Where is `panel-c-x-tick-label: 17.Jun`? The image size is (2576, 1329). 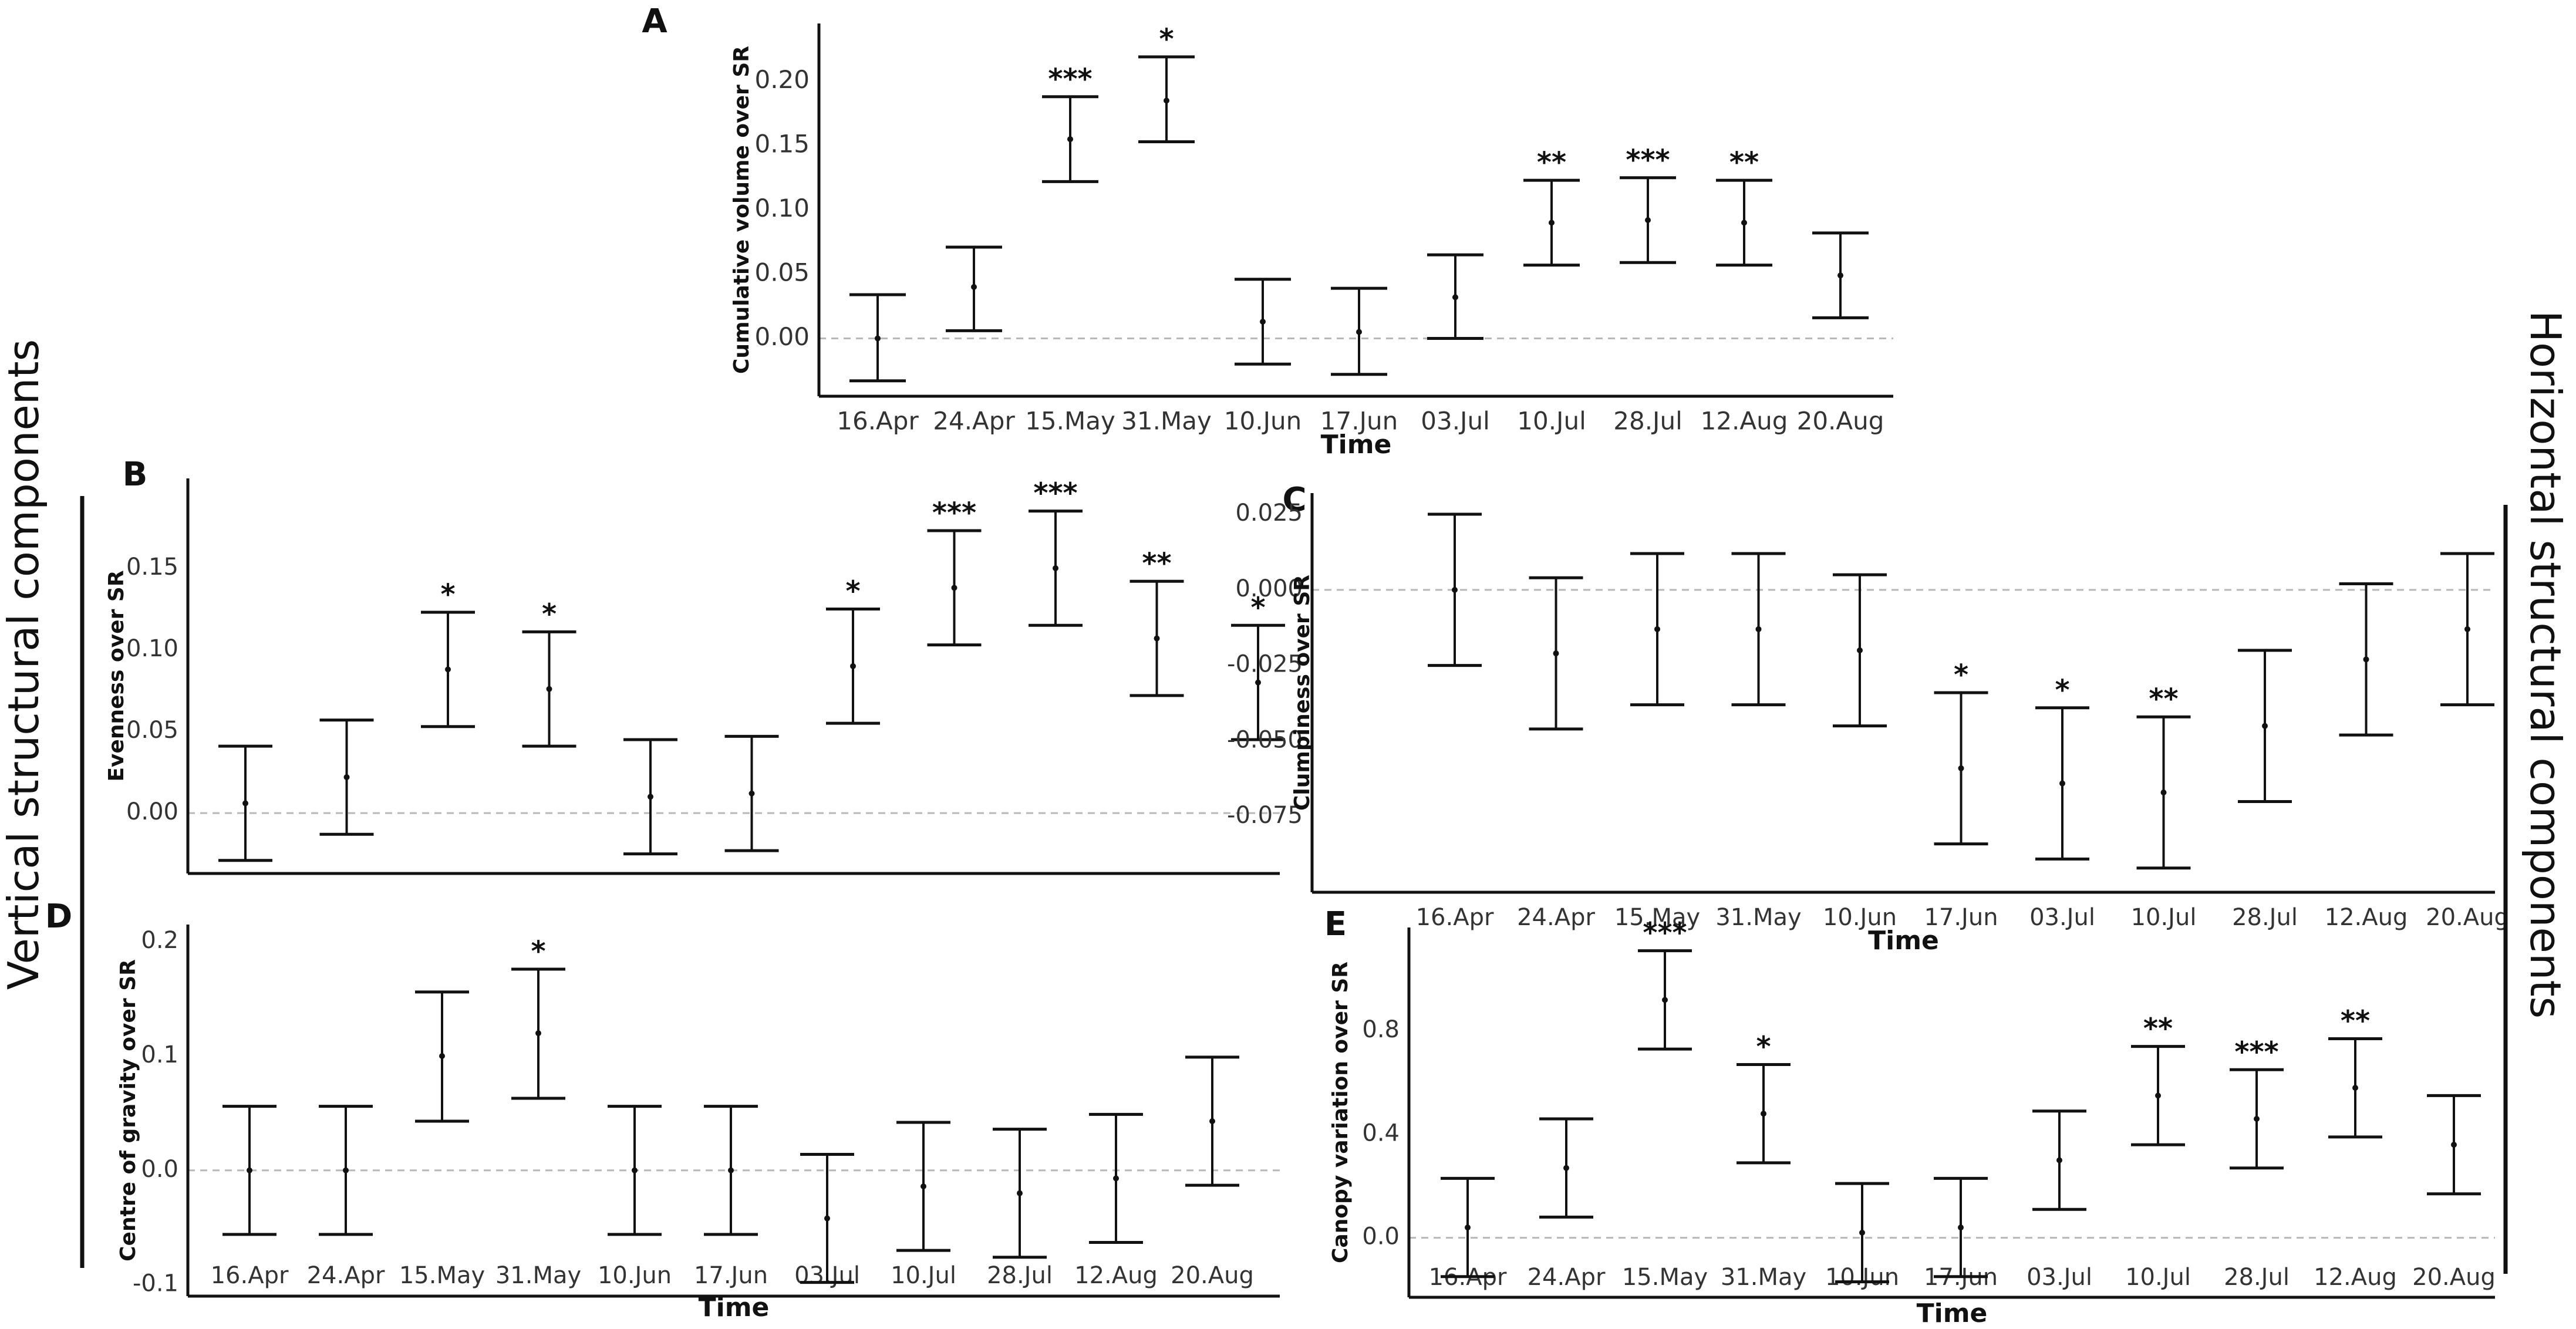 panel-c-x-tick-label: 17.Jun is located at coordinates (1961, 917).